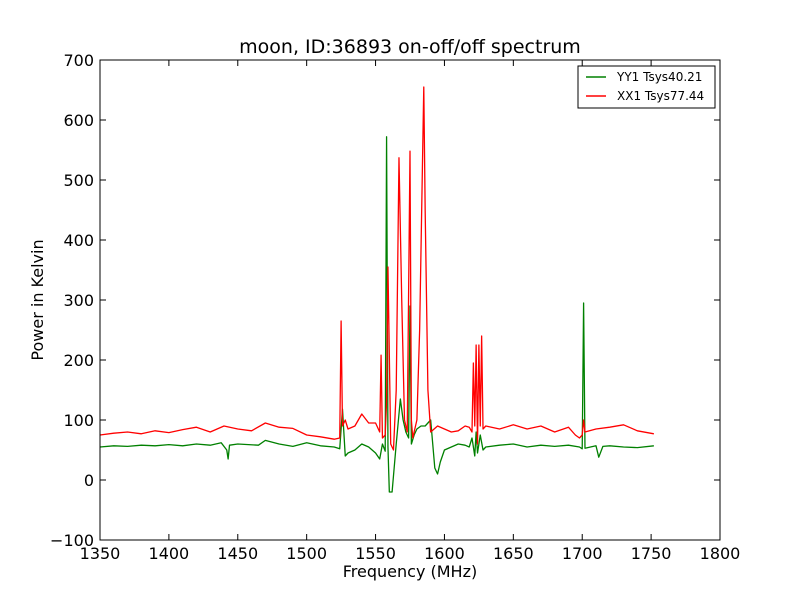 The image size is (800, 600). What do you see at coordinates (306, 553) in the screenshot?
I see `x-tick-label: 1500` at bounding box center [306, 553].